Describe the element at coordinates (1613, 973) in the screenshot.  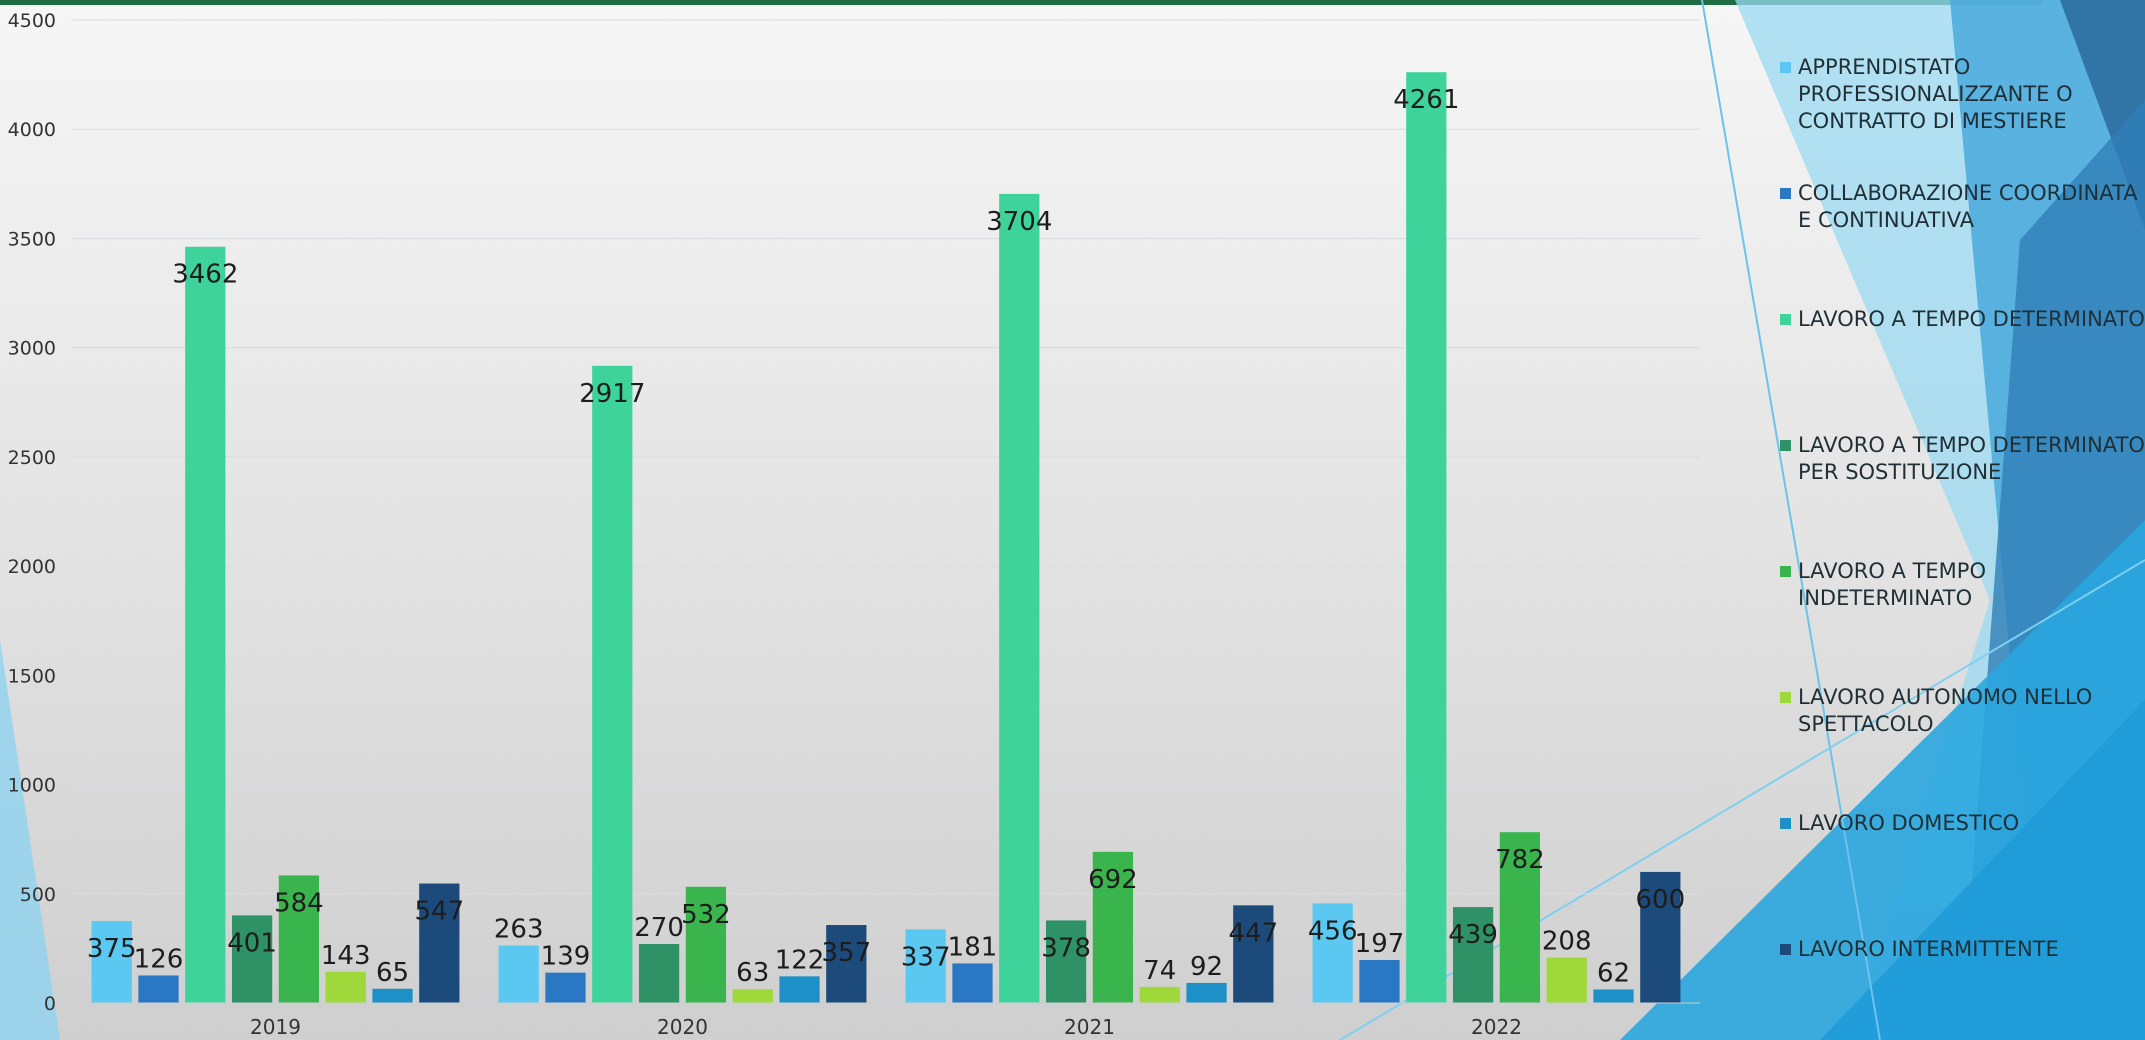
I see `data-label: 62` at that location.